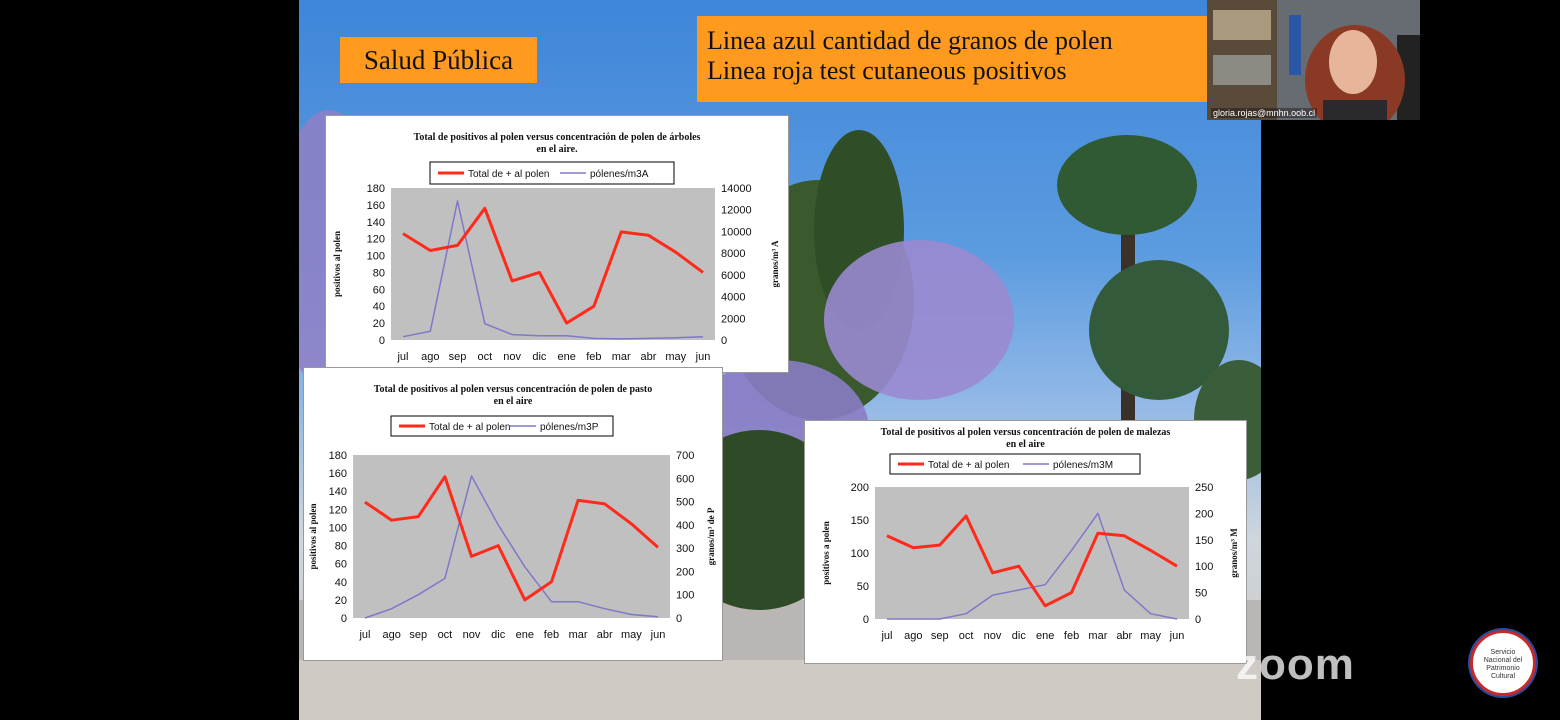 This screenshot has height=720, width=1560. Describe the element at coordinates (418, 635) in the screenshot. I see `x-tick-label: sep` at that location.